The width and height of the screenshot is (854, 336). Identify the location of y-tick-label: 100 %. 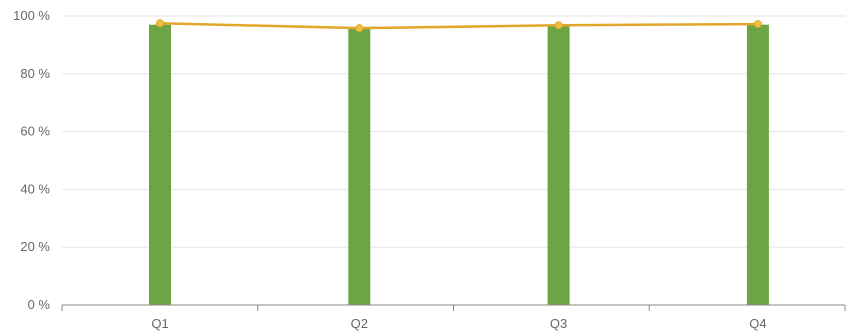
(31, 15).